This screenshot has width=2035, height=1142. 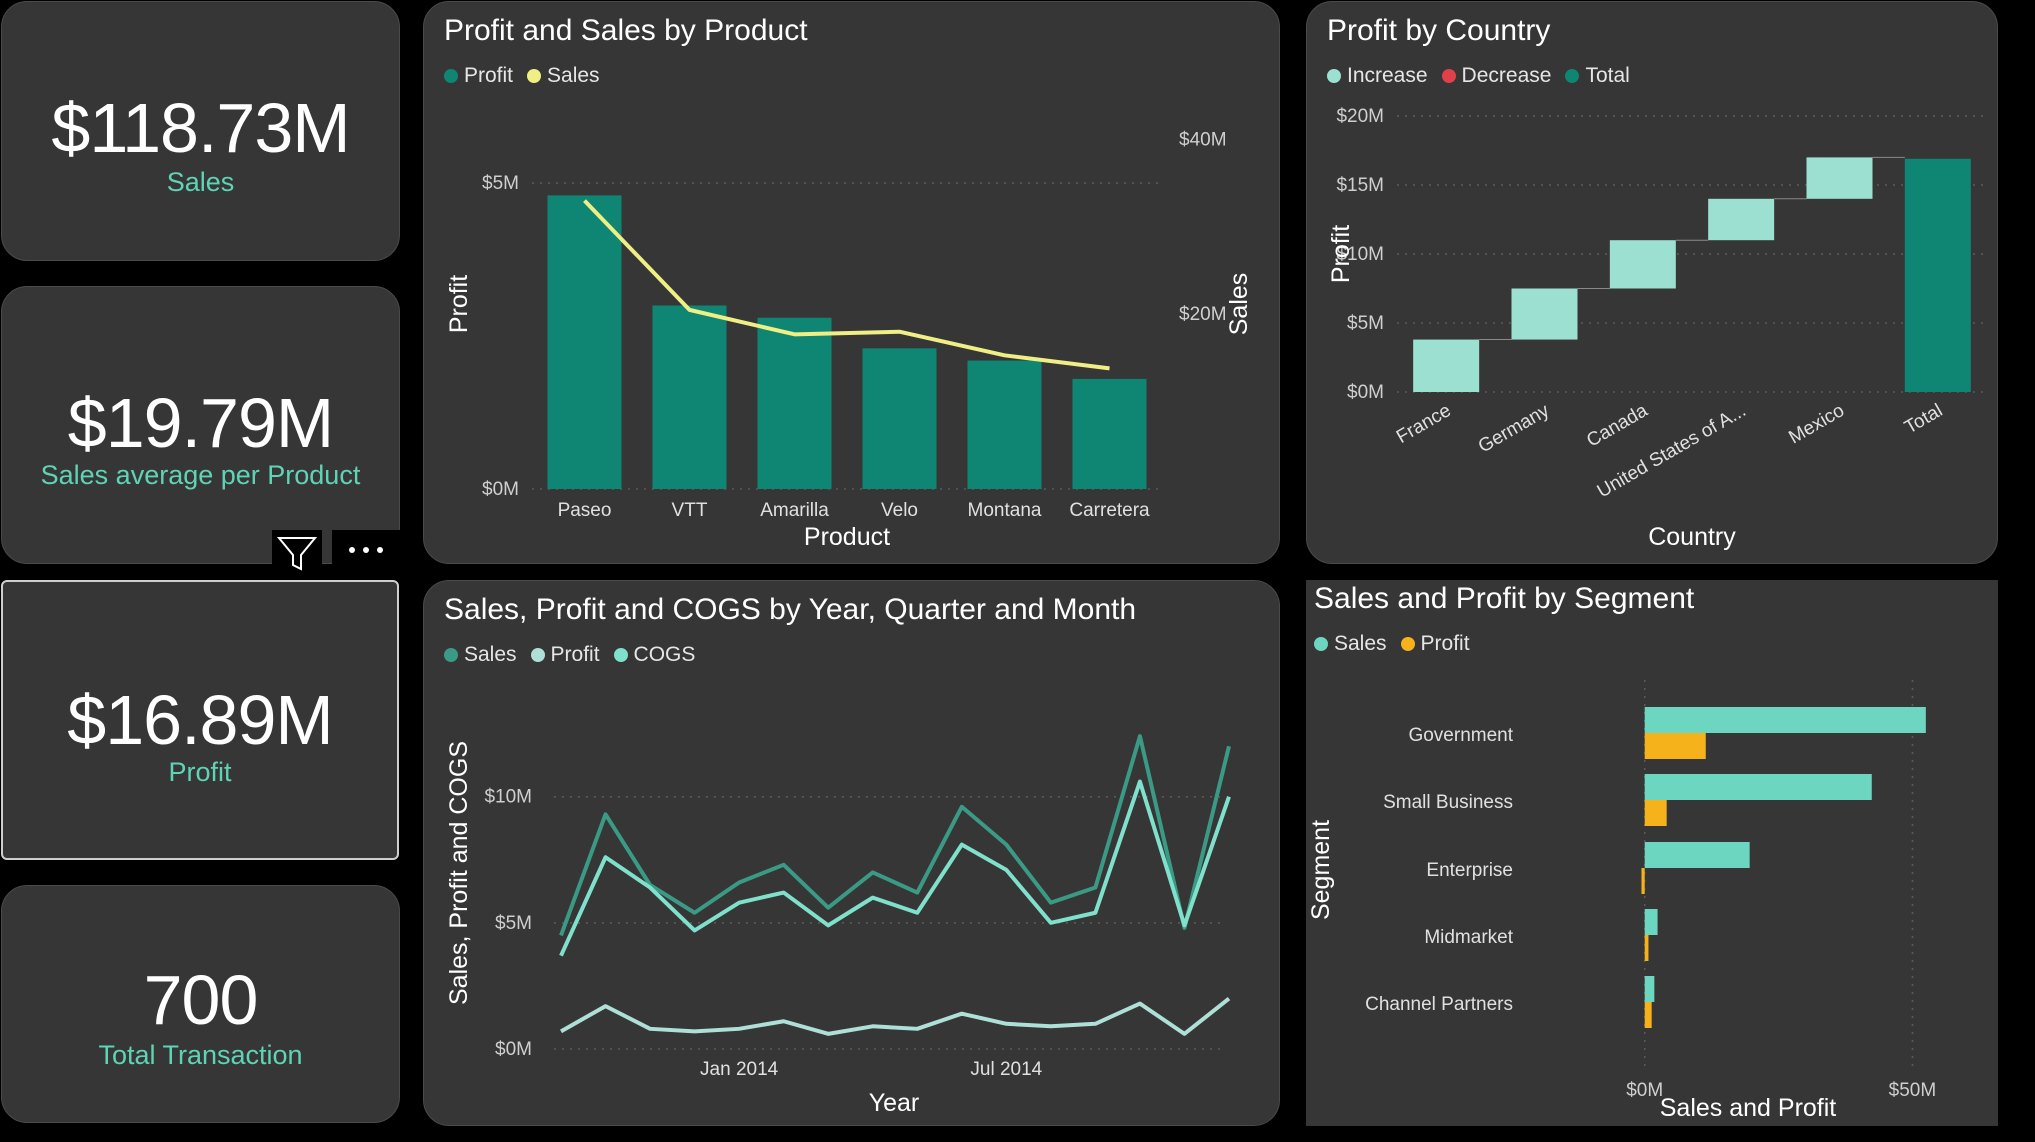 What do you see at coordinates (1377, 76) in the screenshot?
I see `legend-item-increase: Increase` at bounding box center [1377, 76].